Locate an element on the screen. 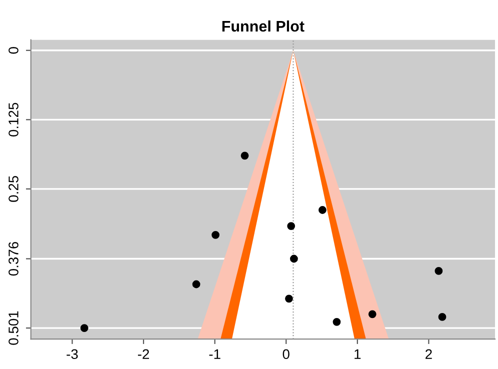  x-tick-label: -1 is located at coordinates (214, 354).